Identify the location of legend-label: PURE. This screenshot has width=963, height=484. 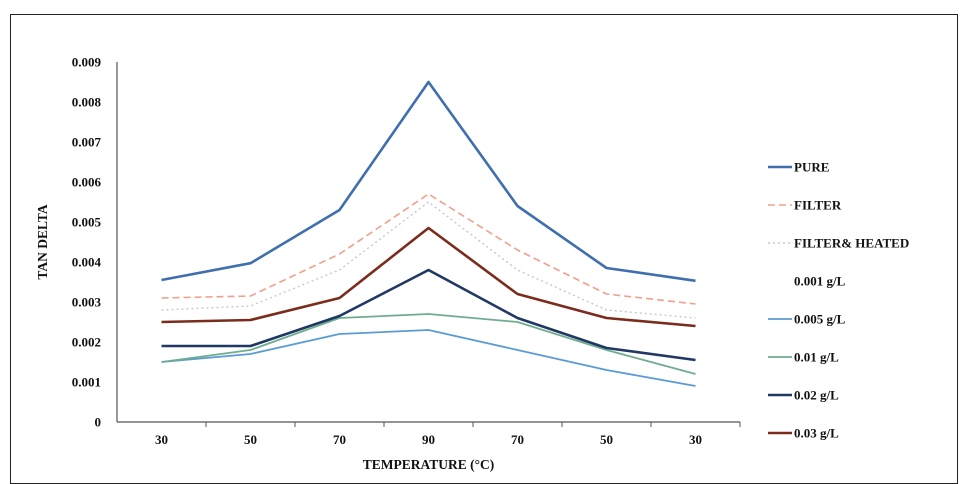
(811, 167).